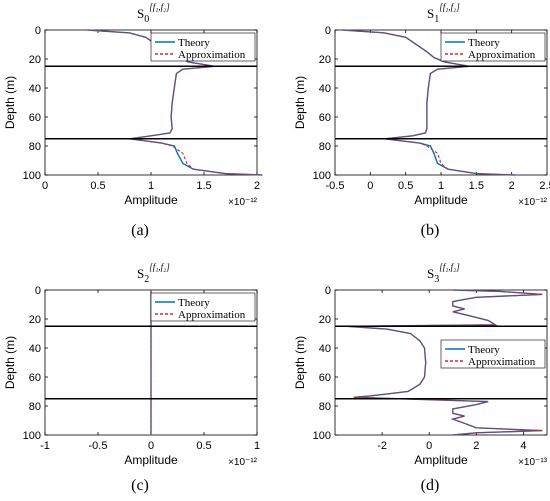  What do you see at coordinates (443, 13) in the screenshot?
I see `chart-title: S1[f₁,f₂]` at bounding box center [443, 13].